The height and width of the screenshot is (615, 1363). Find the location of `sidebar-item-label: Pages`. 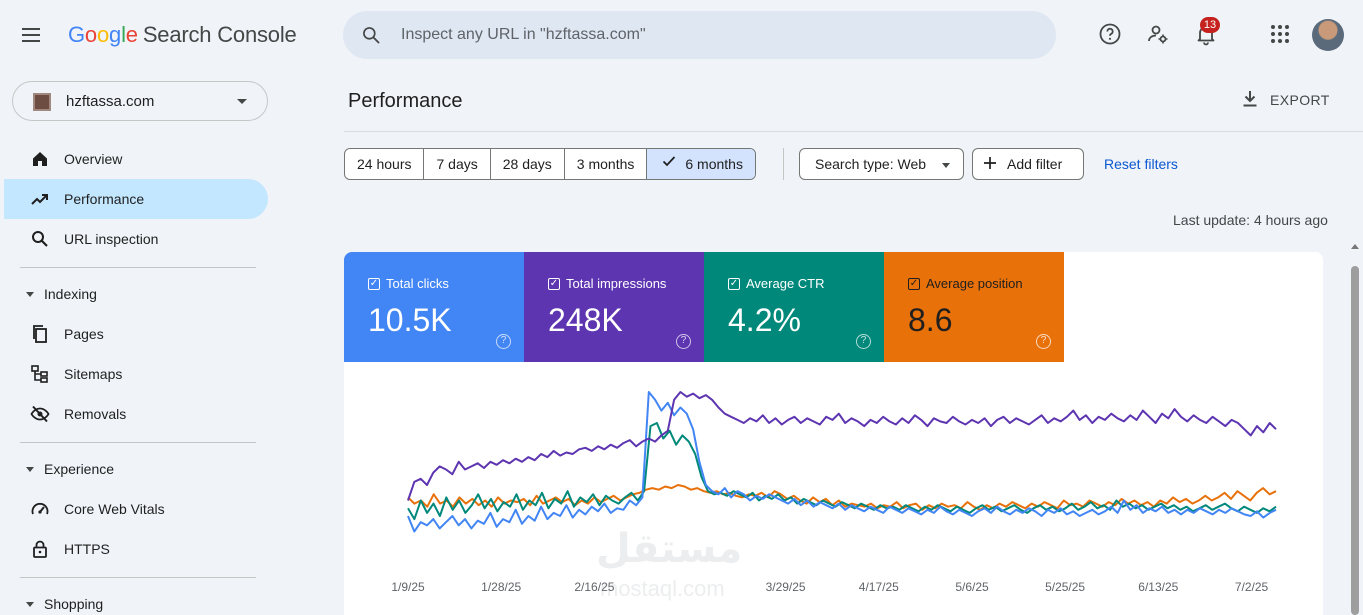

sidebar-item-label: Pages is located at coordinates (84, 334).